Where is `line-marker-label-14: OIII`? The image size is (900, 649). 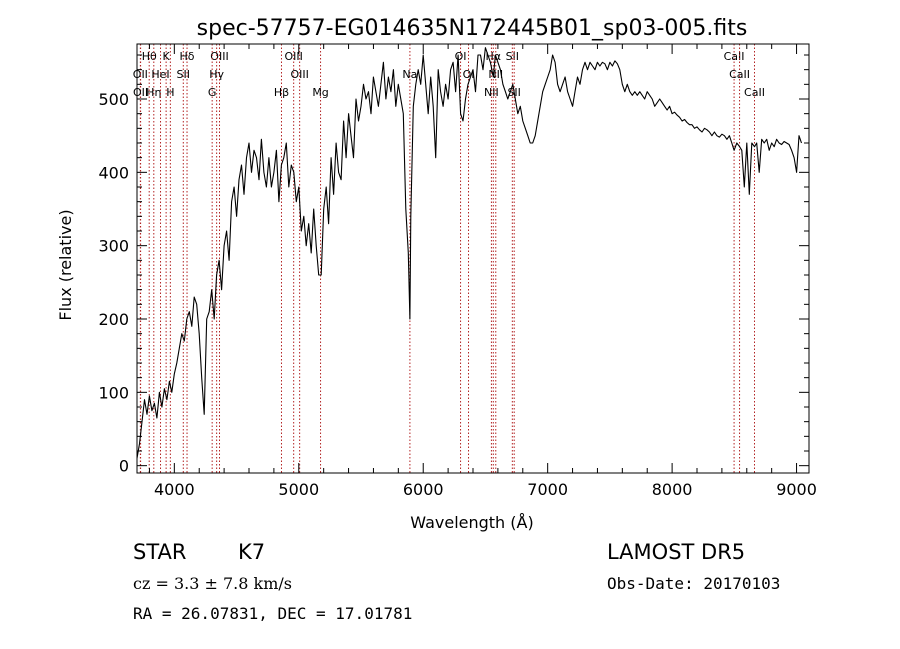
line-marker-label-14: OIII is located at coordinates (299, 74).